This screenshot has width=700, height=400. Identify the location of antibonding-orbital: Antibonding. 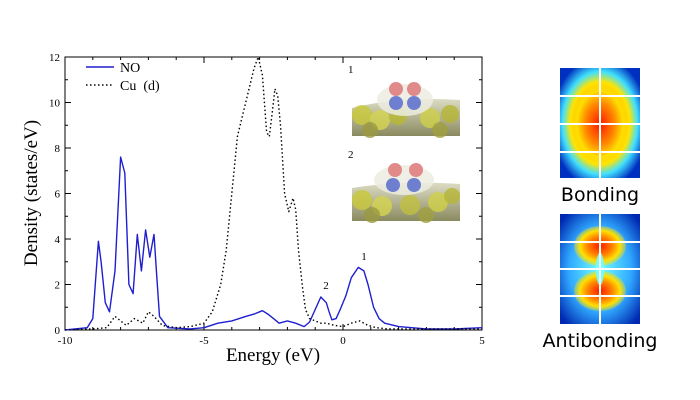
(600, 283).